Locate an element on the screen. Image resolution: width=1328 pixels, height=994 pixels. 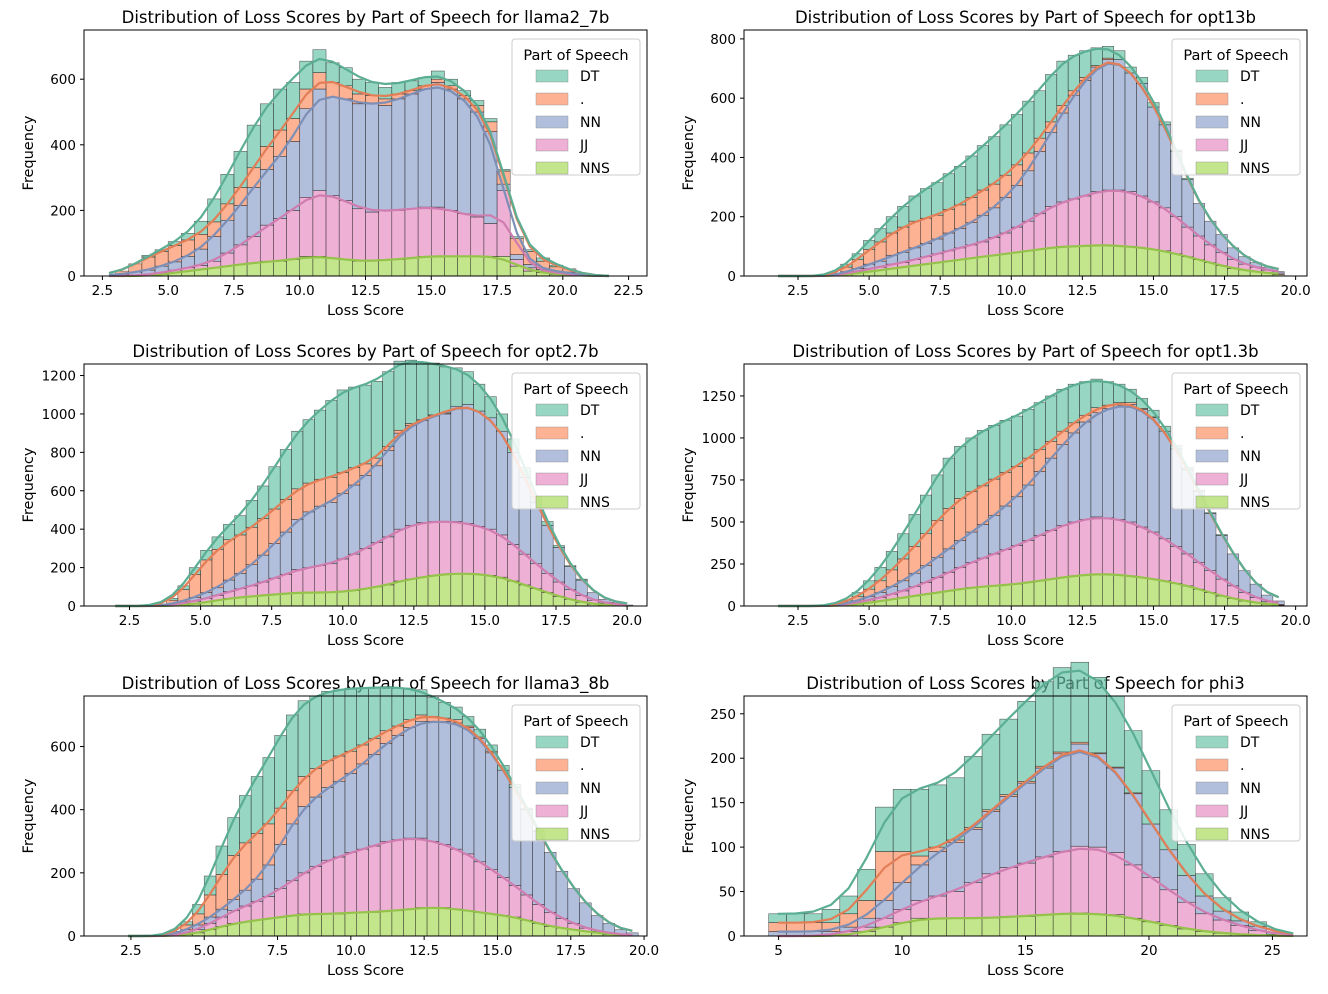
ytick-label-p3-4: 1000 is located at coordinates (719, 439).